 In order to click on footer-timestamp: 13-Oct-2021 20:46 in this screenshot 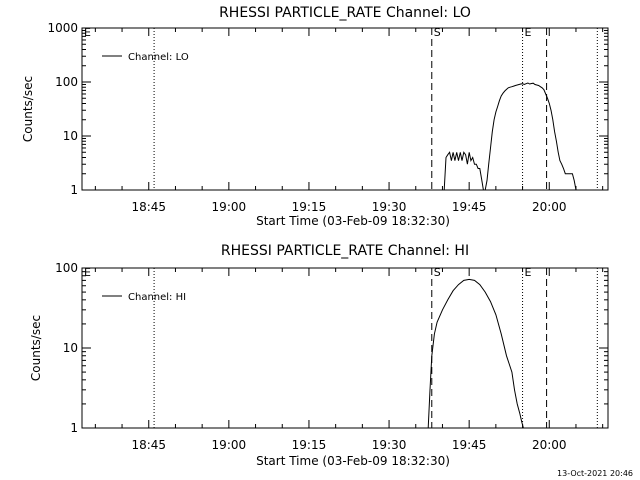, I will do `click(595, 473)`.